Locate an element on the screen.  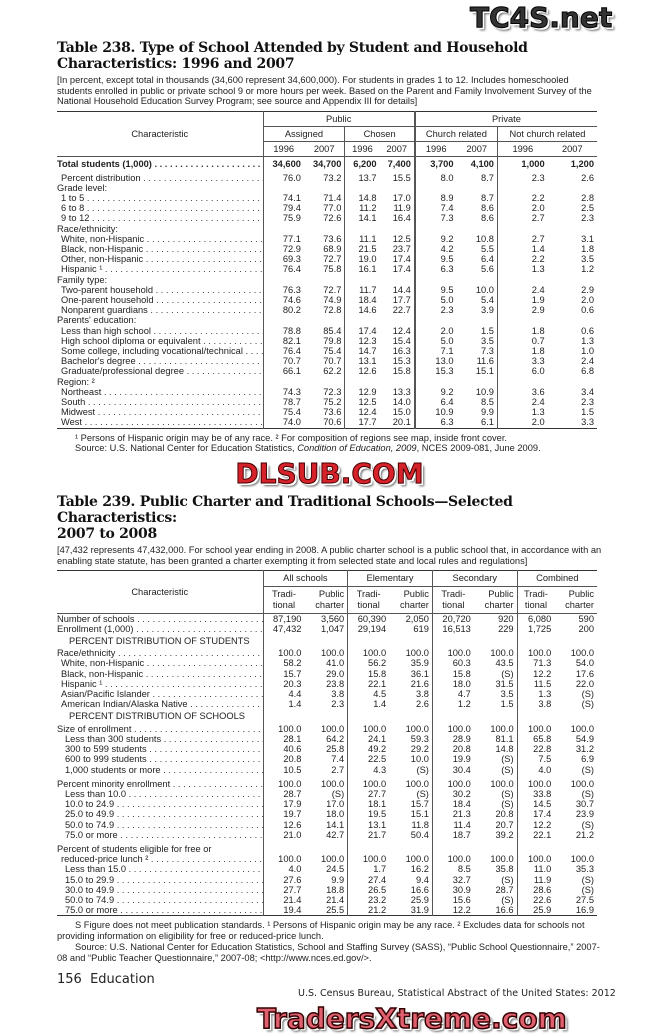
cell-value: 77.1 is located at coordinates (283, 239).